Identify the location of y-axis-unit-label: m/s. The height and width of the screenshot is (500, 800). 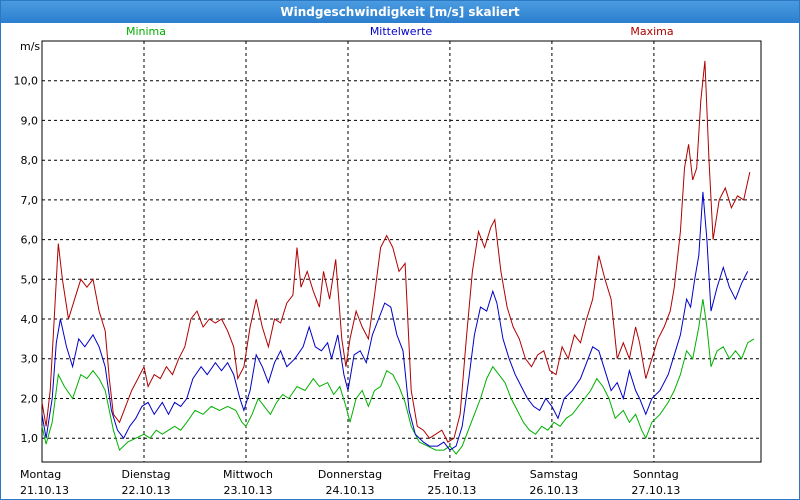
(30, 46).